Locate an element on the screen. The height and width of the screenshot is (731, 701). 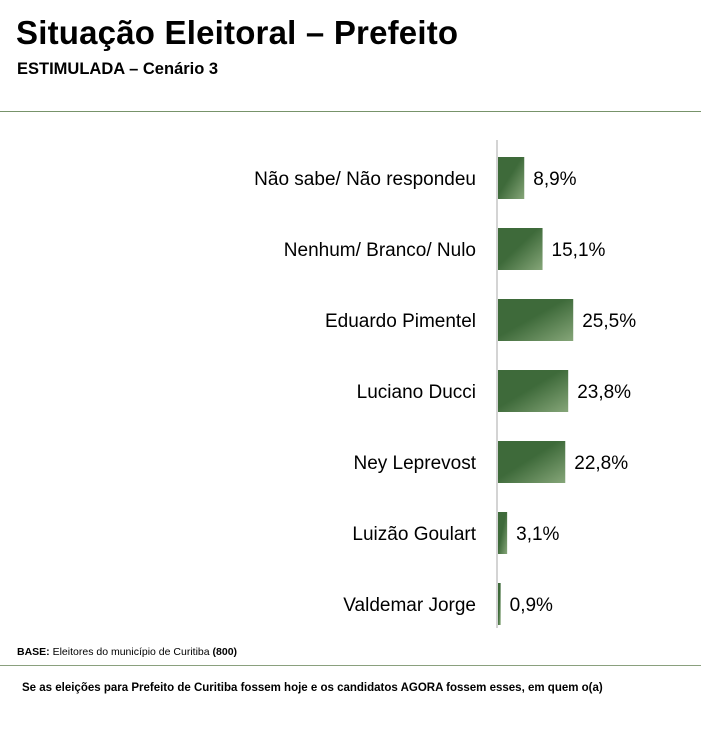
value-label: 8,9% is located at coordinates (554, 179).